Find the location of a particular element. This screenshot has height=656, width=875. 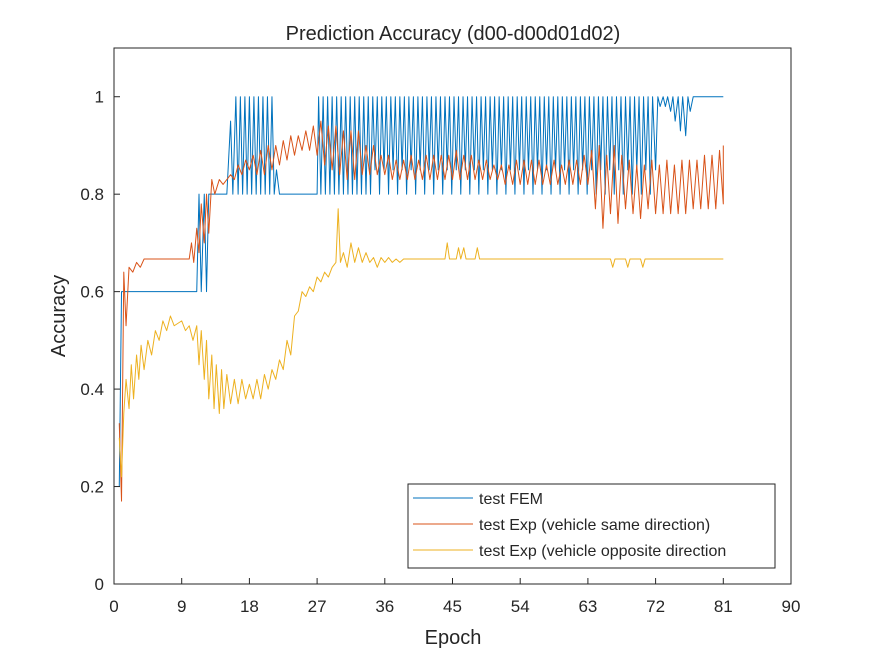

y-tick-label: 0.2 is located at coordinates (92, 487).